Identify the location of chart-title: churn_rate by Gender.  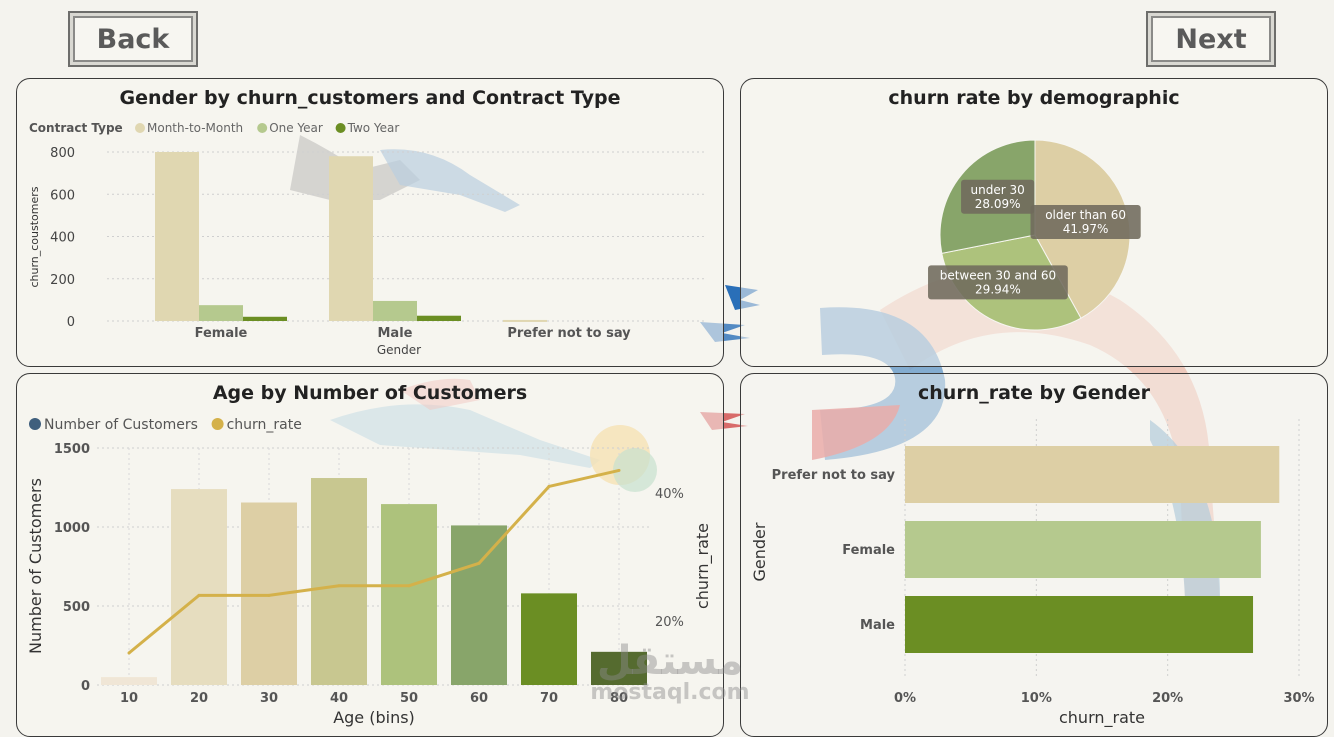
(1034, 393).